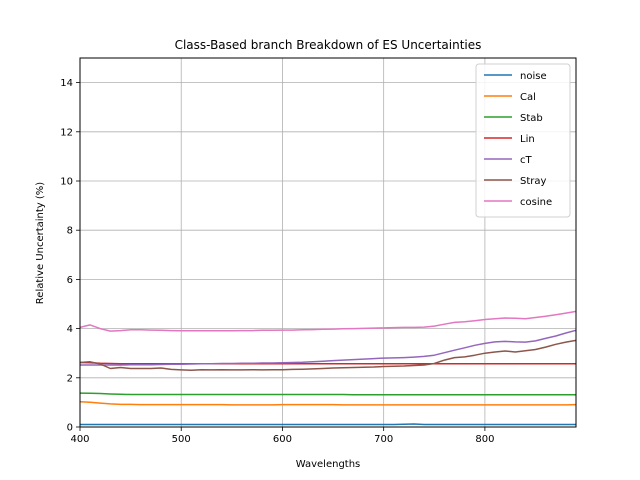  I want to click on legend-label: Cal, so click(528, 97).